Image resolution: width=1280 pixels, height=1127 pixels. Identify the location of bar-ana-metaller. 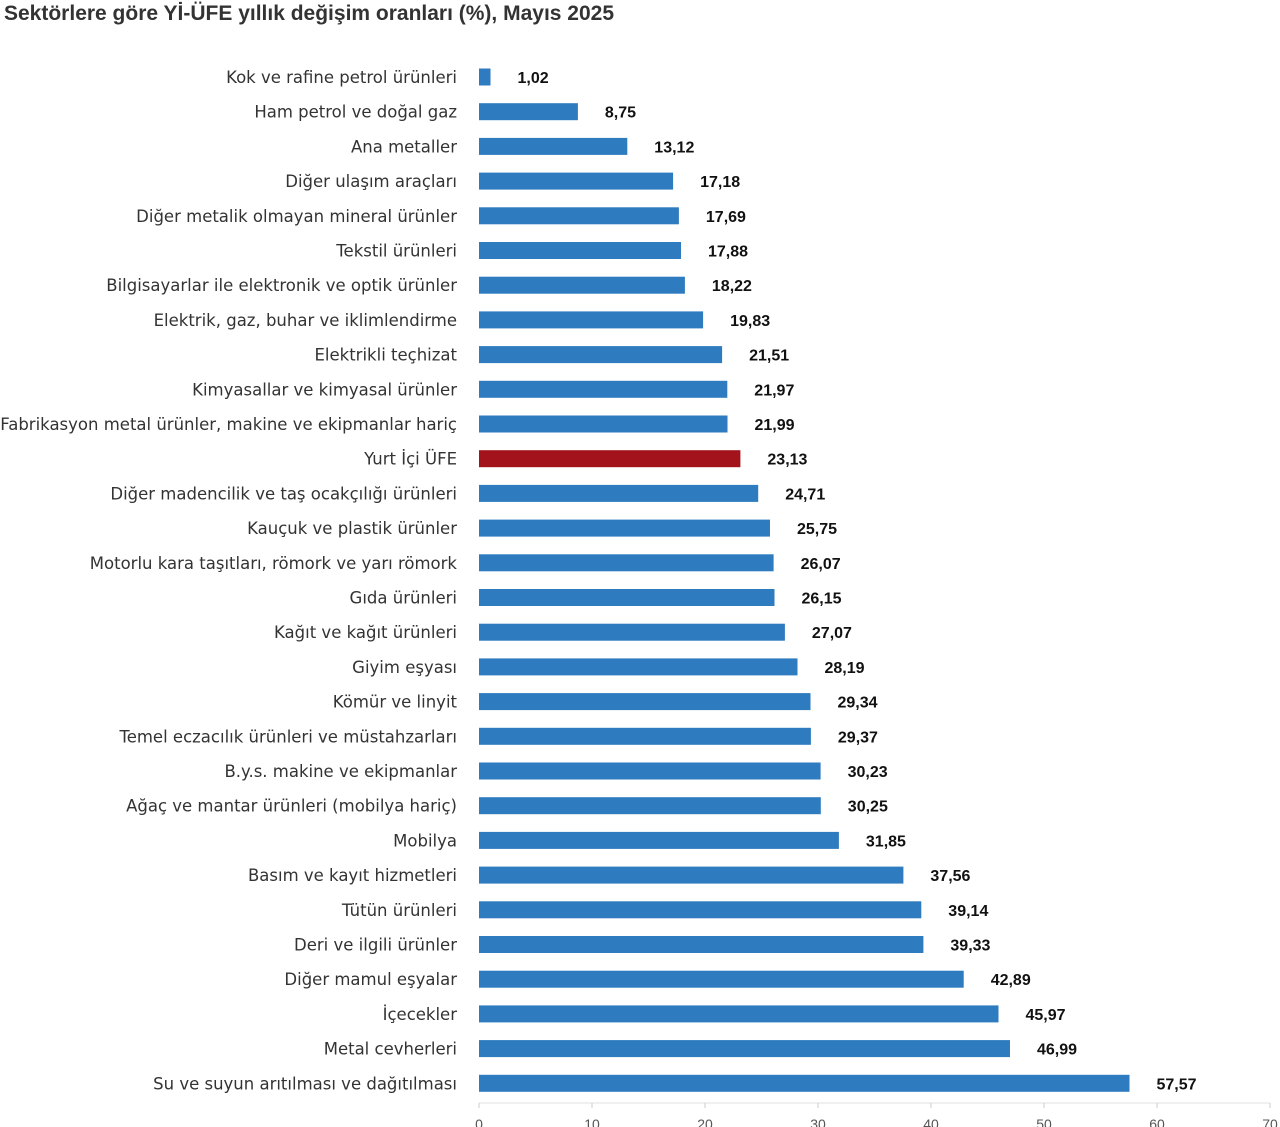
(553, 146).